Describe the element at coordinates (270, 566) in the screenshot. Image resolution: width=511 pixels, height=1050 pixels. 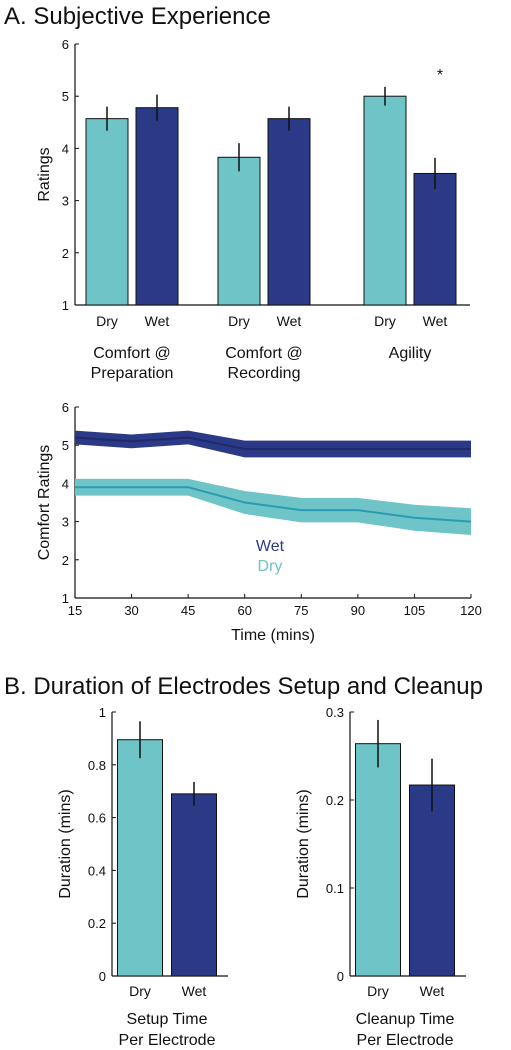
I see `legend-dry: Dry` at that location.